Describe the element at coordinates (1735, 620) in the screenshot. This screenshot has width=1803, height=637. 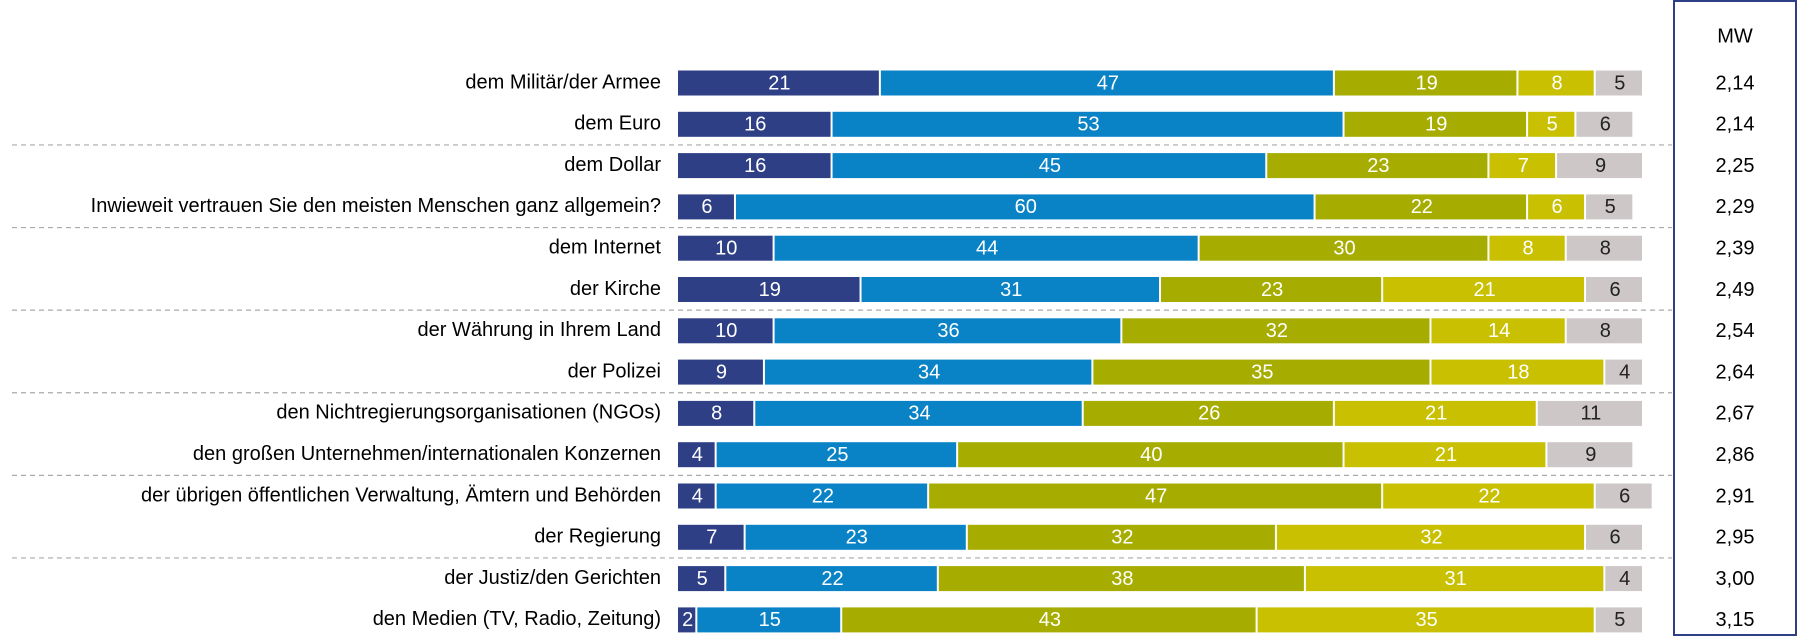
I see `mw-value: 3,15` at that location.